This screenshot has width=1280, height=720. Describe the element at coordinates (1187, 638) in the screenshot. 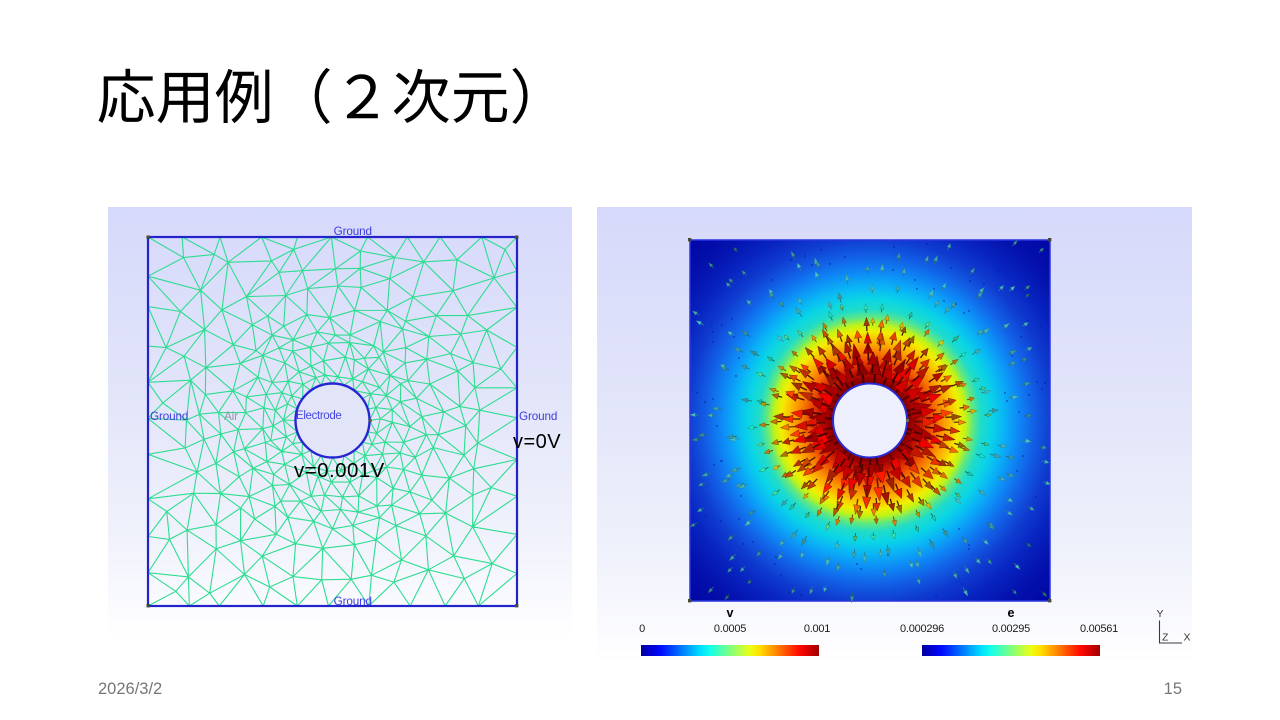

I see `svg-text: X` at that location.